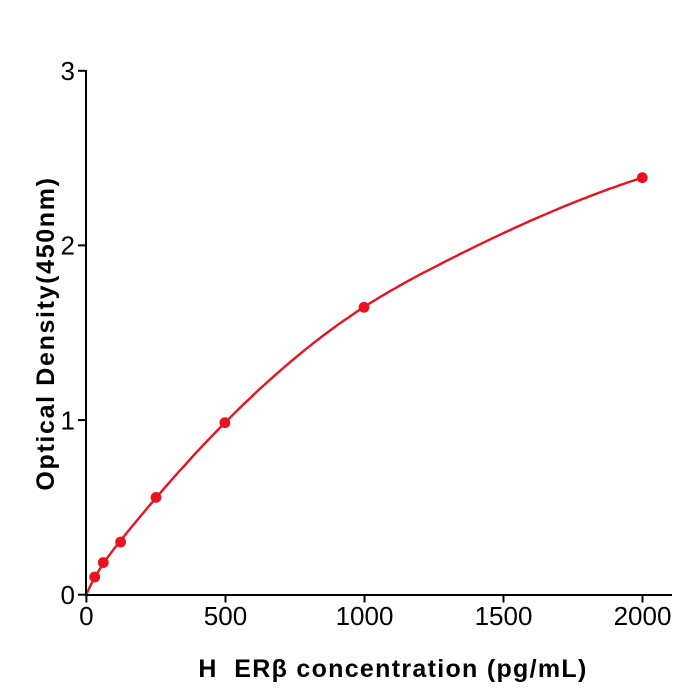 The image size is (700, 700). What do you see at coordinates (392, 669) in the screenshot?
I see `svg-text: H ERβ concentration (pg/mL)` at bounding box center [392, 669].